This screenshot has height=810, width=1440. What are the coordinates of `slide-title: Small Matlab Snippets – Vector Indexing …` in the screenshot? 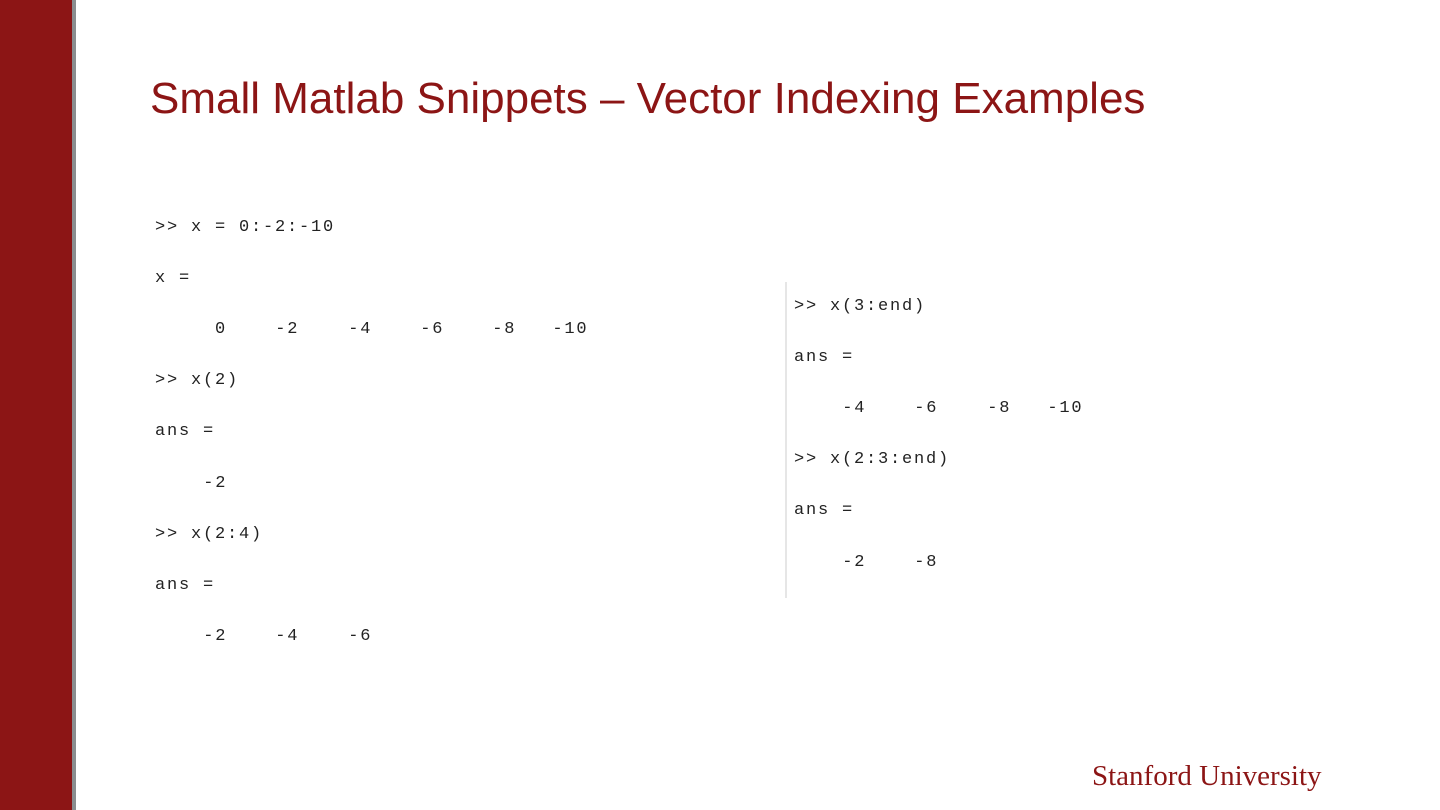 It's located at (648, 98).